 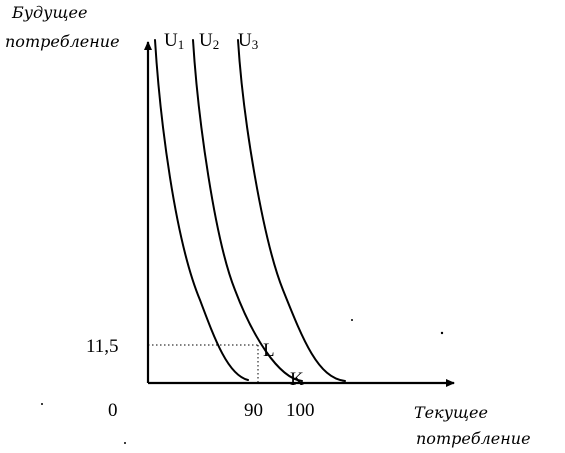 I want to click on y-axis-title-line1: Будущее, so click(x=49, y=12).